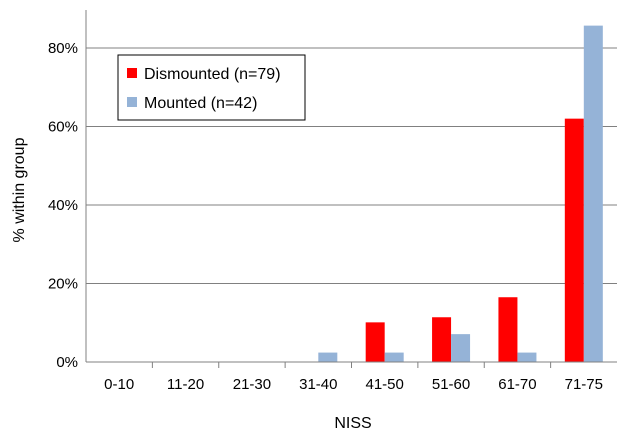  What do you see at coordinates (119, 384) in the screenshot?
I see `x-tick-label: 0-10` at bounding box center [119, 384].